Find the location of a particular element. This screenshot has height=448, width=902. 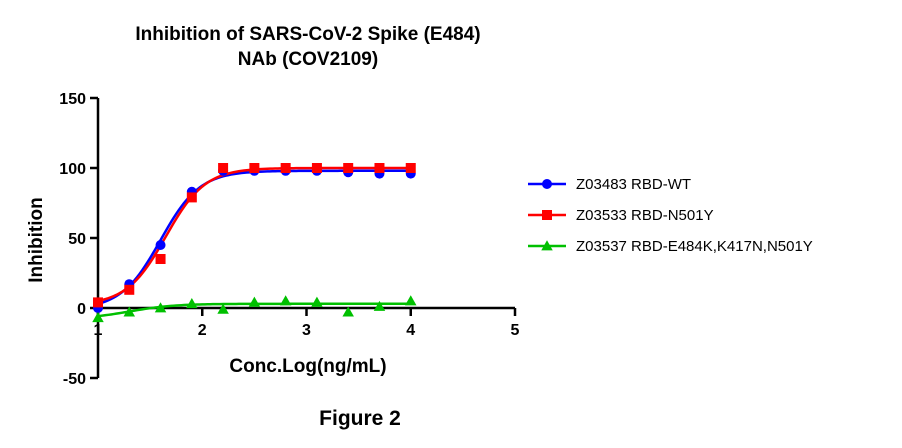

data-points is located at coordinates (254, 243).